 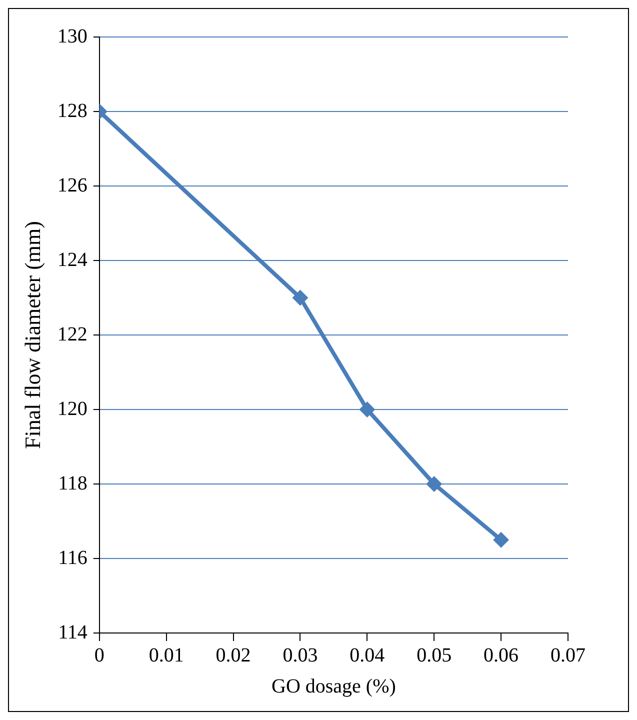 What do you see at coordinates (568, 655) in the screenshot?
I see `x-tick-label: 0.07` at bounding box center [568, 655].